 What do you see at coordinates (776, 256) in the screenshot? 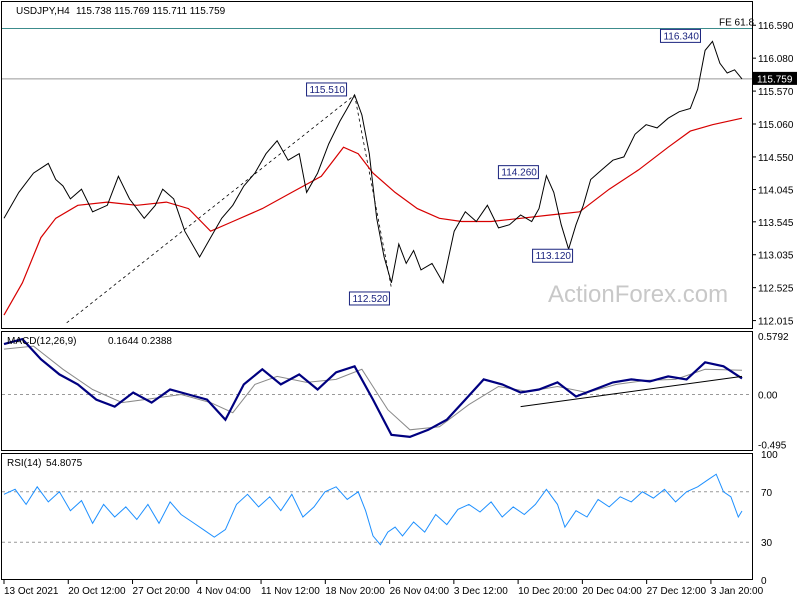
I see `price-tick-label: 113.035` at bounding box center [776, 256].